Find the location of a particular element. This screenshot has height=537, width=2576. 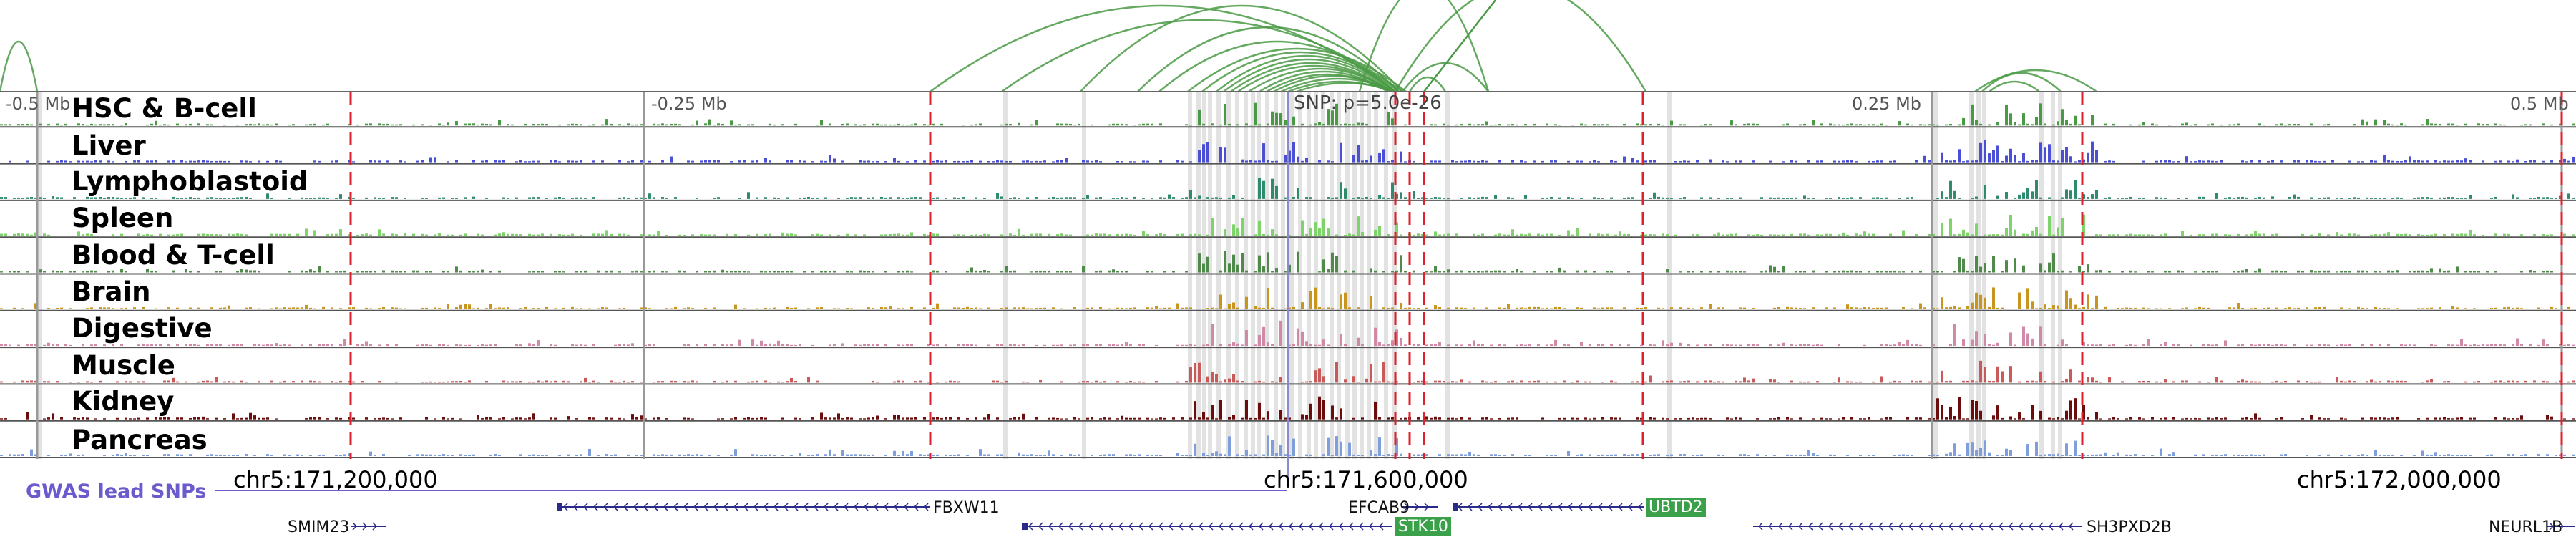

loop-arc is located at coordinates (1297, 69).